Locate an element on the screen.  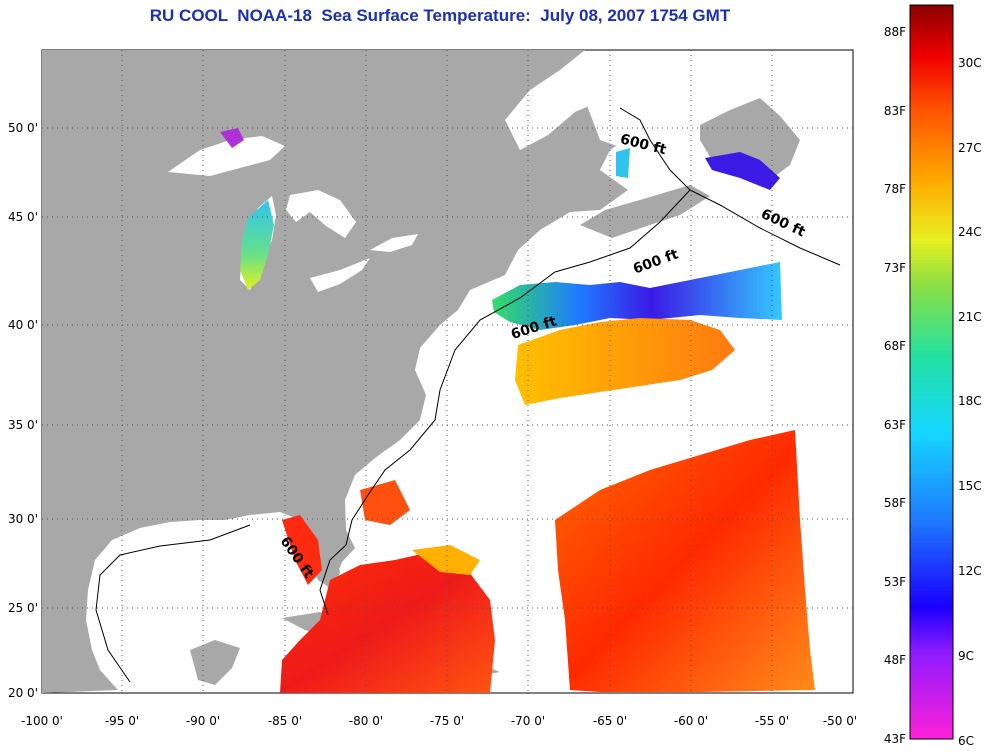
lon-tick-label: -80 0' is located at coordinates (366, 721).